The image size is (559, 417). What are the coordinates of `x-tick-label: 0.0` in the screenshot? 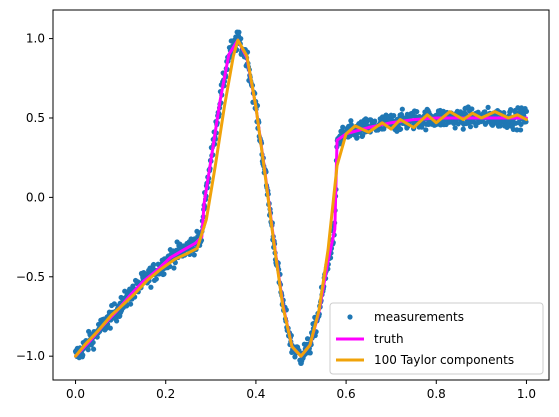 It's located at (75, 394).